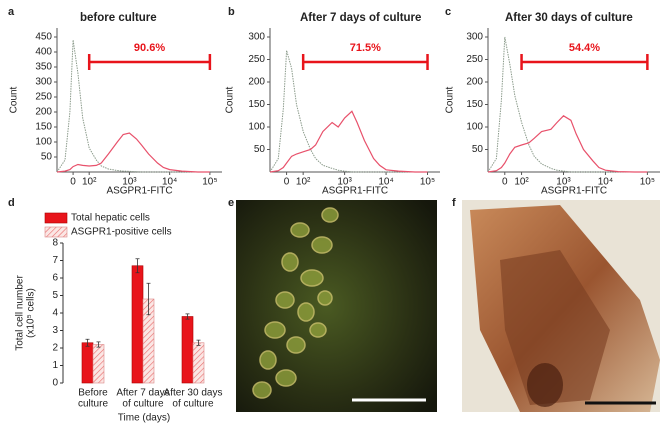 Image resolution: width=669 pixels, height=426 pixels. Describe the element at coordinates (231, 203) in the screenshot. I see `panel-label: e` at that location.